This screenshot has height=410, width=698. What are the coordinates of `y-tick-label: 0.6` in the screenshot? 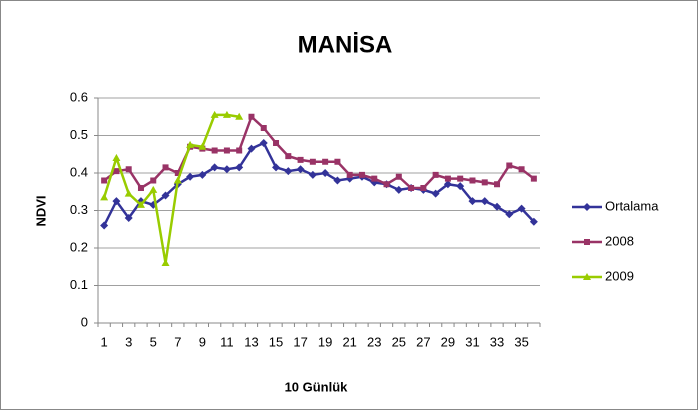 It's located at (79, 96).